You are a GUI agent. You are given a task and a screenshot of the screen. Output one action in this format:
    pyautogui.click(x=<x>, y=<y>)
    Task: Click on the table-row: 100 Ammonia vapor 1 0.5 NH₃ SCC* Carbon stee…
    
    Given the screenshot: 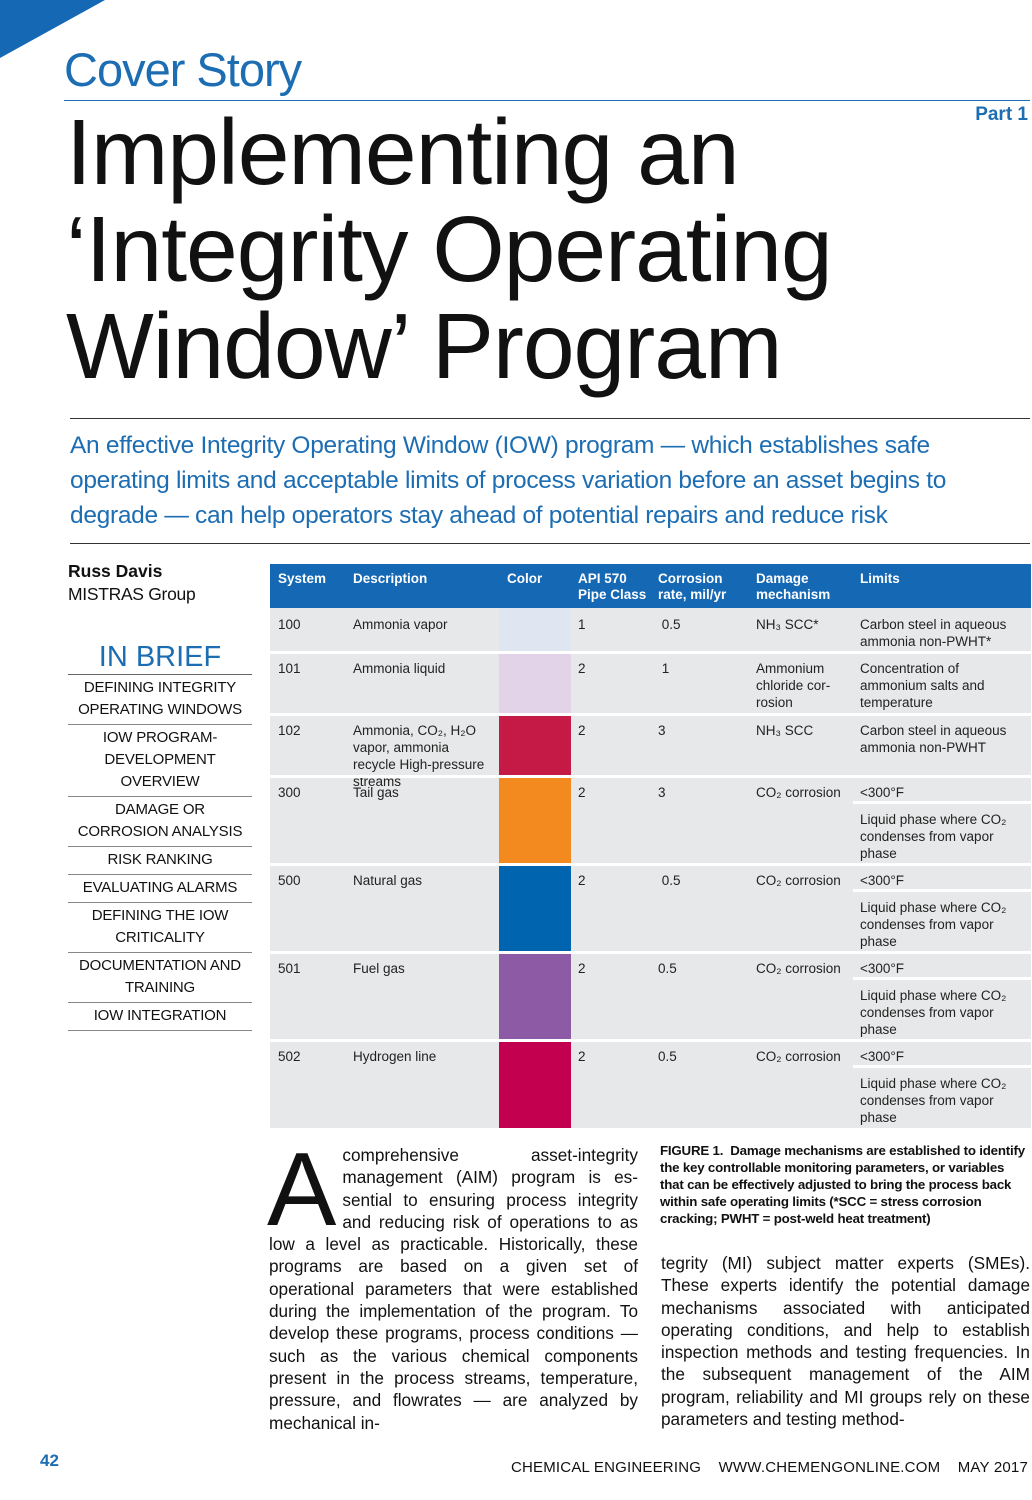 What is the action you would take?
    pyautogui.click(x=650, y=630)
    